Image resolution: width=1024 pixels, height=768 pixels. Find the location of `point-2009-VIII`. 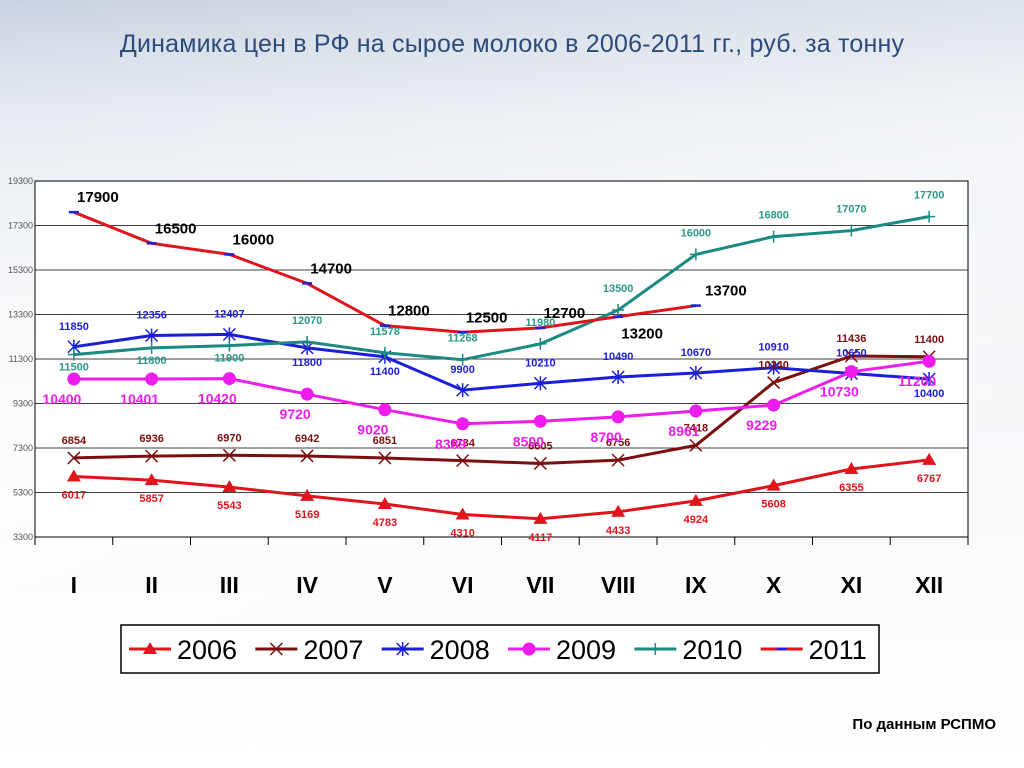

point-2009-VIII is located at coordinates (618, 417).